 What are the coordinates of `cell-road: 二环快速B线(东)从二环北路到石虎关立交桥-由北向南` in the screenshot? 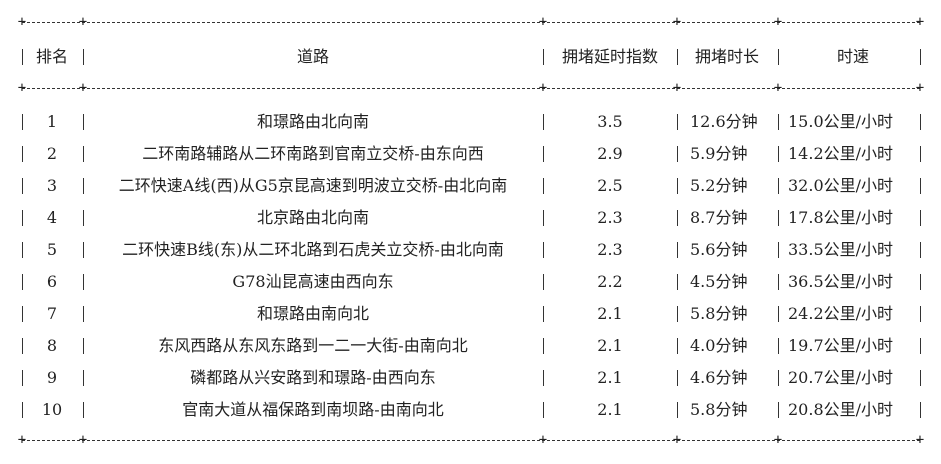 It's located at (313, 249).